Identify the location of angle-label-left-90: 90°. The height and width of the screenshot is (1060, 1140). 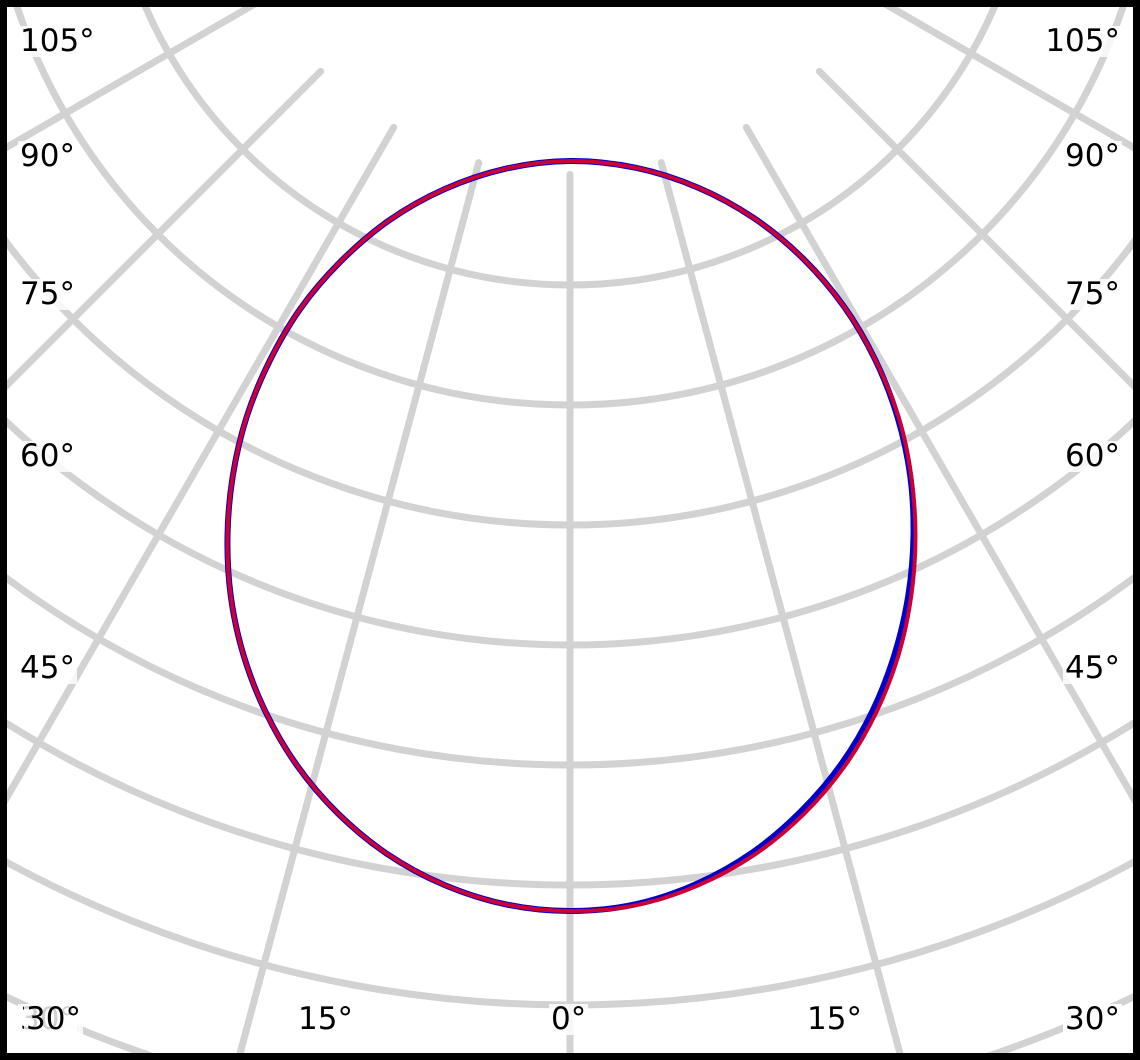
(47, 156).